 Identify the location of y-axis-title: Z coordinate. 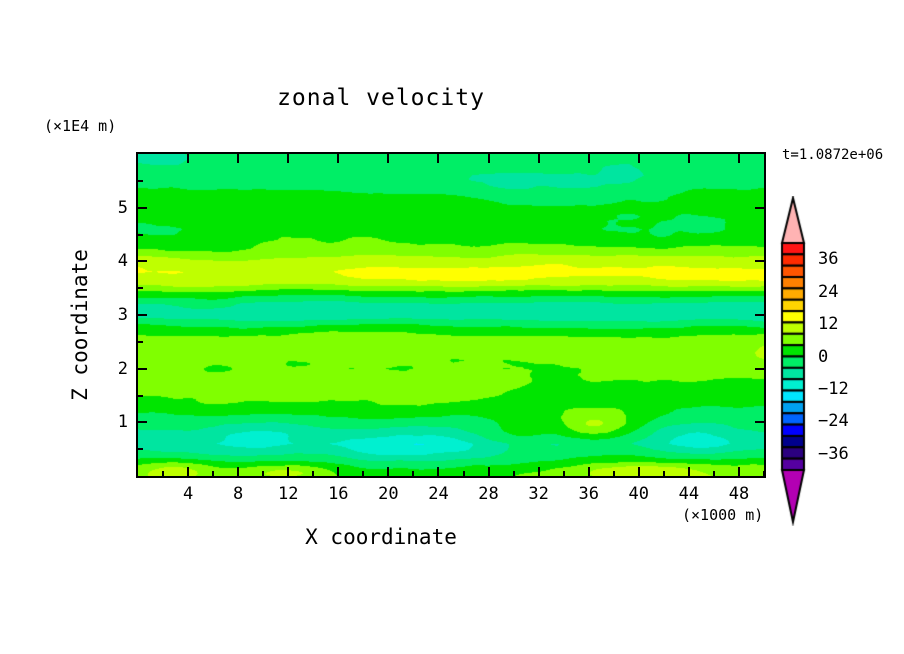
(80, 325).